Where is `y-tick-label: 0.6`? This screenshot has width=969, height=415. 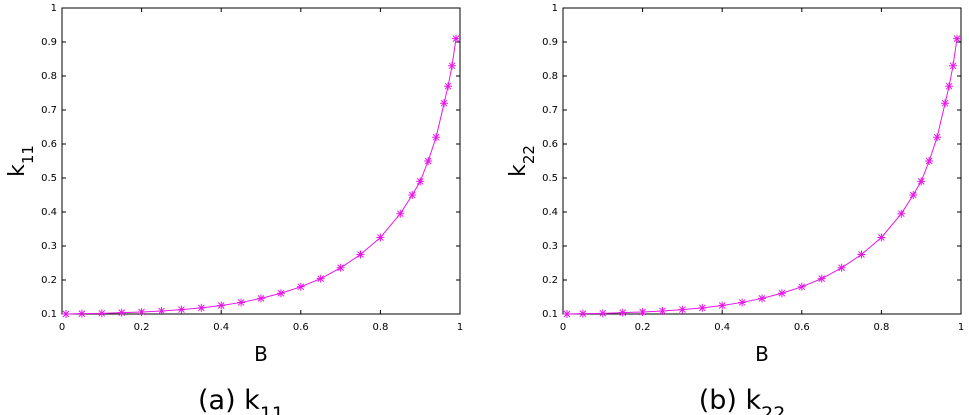 y-tick-label: 0.6 is located at coordinates (550, 144).